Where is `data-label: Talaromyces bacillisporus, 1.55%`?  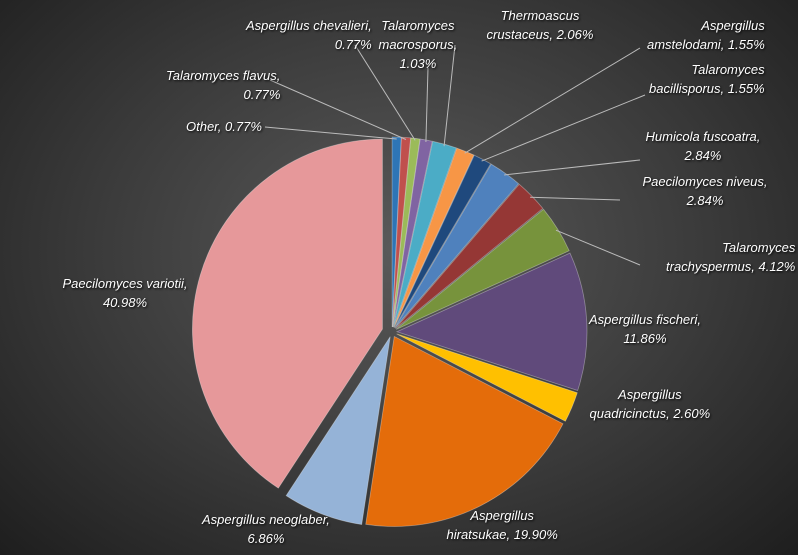
data-label: Talaromyces bacillisporus, 1.55% is located at coordinates (707, 79).